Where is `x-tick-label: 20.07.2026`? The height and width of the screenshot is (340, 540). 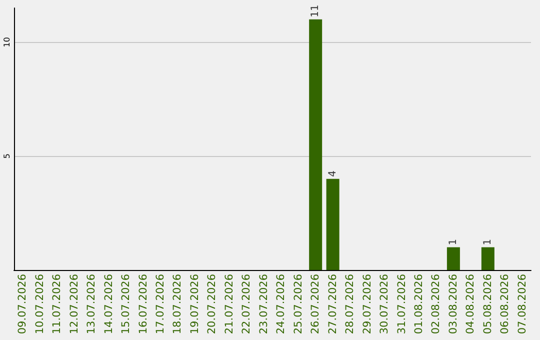 x-tick-label: 20.07.2026 is located at coordinates (212, 304).